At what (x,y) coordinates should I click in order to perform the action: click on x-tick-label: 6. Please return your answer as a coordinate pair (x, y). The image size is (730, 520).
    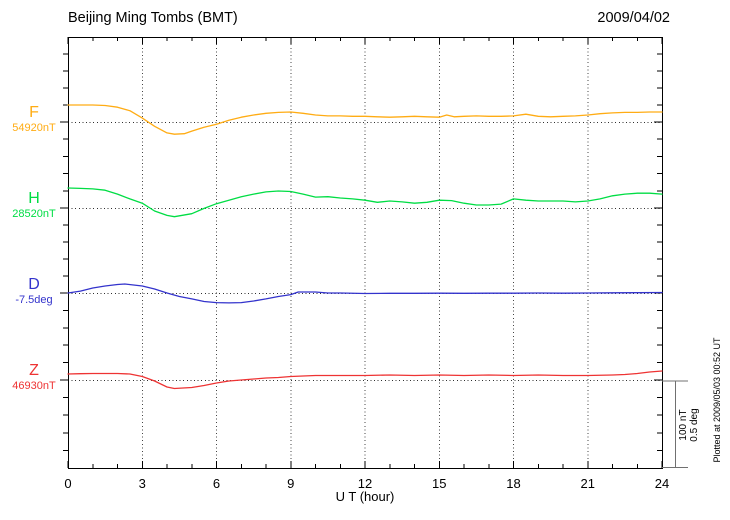
    Looking at the image, I should click on (216, 483).